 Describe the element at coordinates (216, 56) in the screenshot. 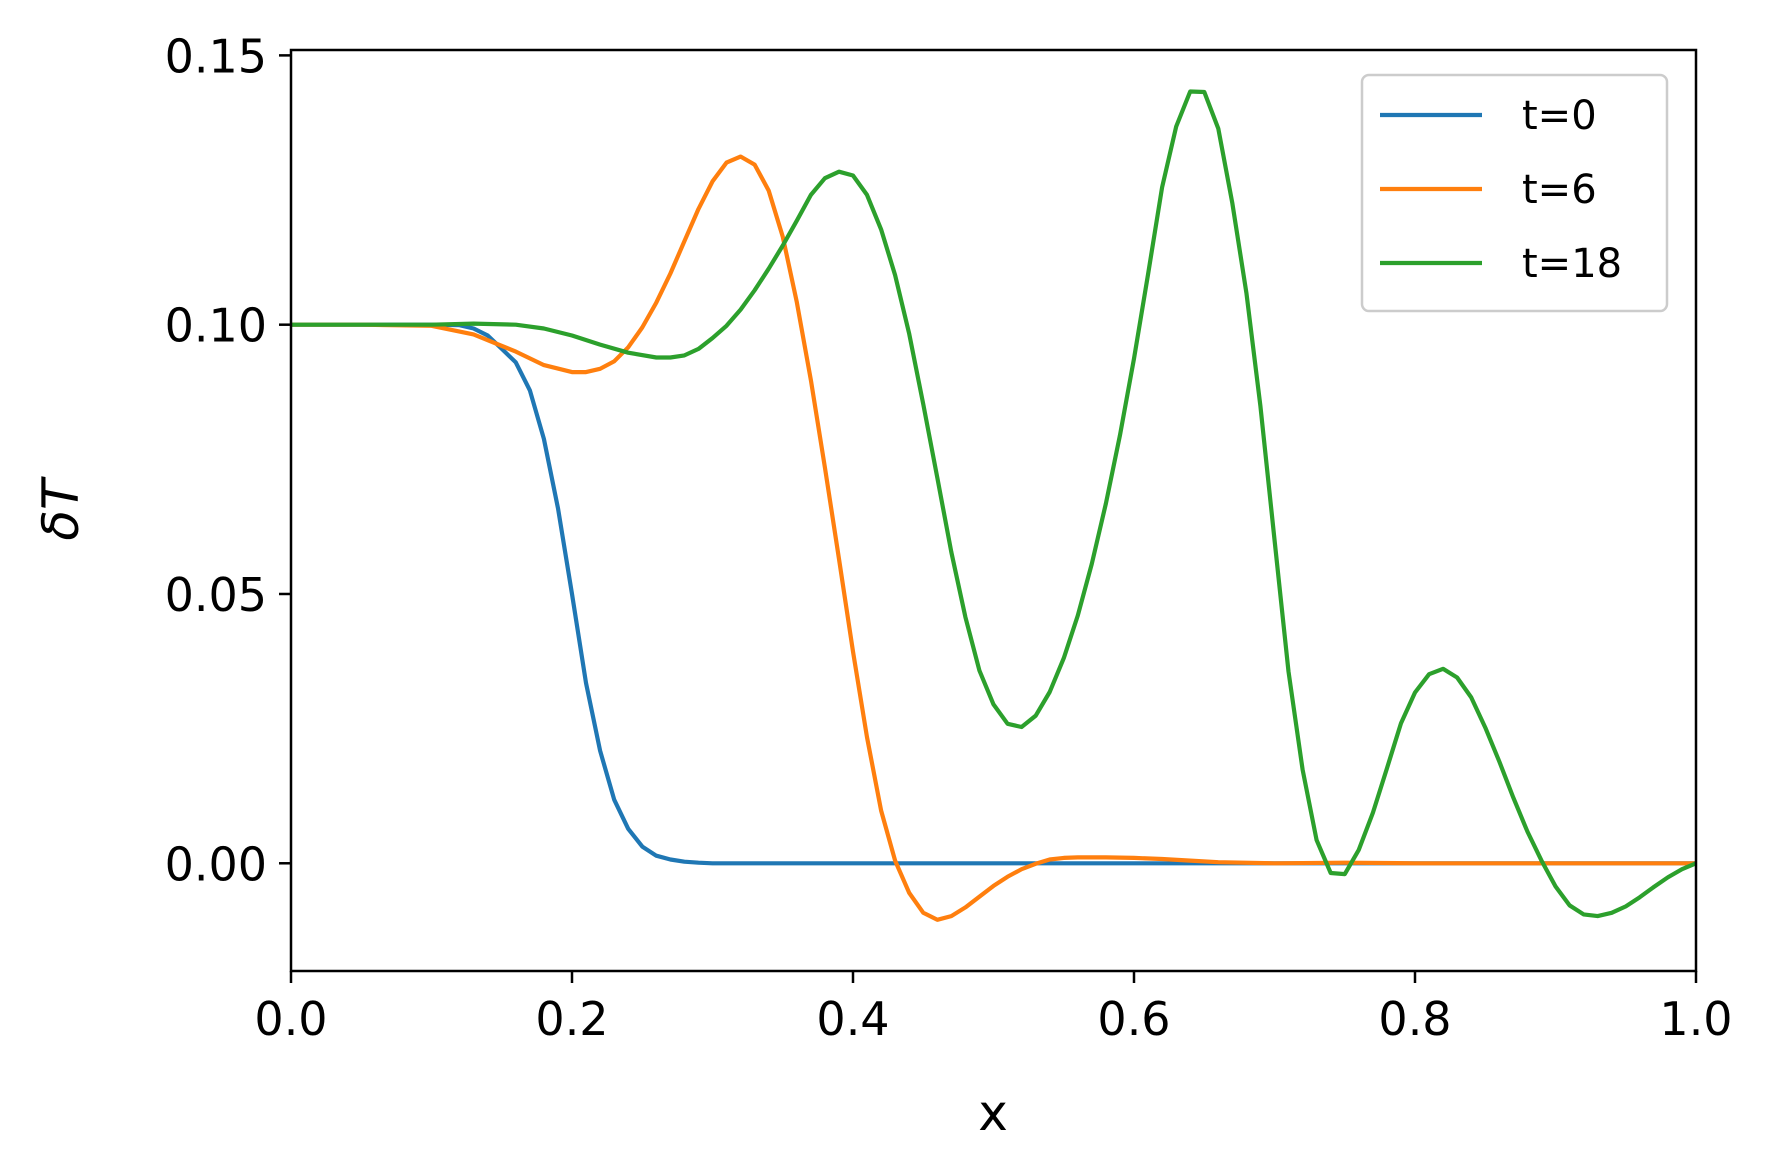

I see `y-tick-label: 0.15` at that location.